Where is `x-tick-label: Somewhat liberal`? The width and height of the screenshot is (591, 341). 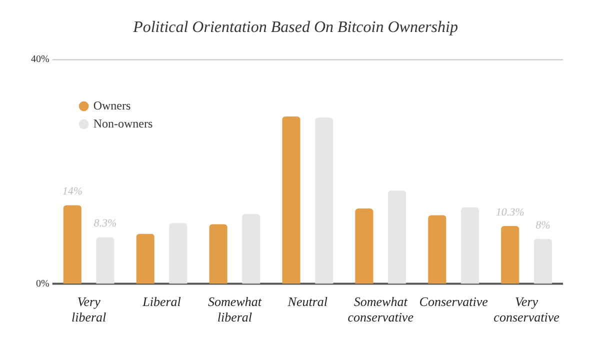 x-tick-label: Somewhat liberal is located at coordinates (235, 309).